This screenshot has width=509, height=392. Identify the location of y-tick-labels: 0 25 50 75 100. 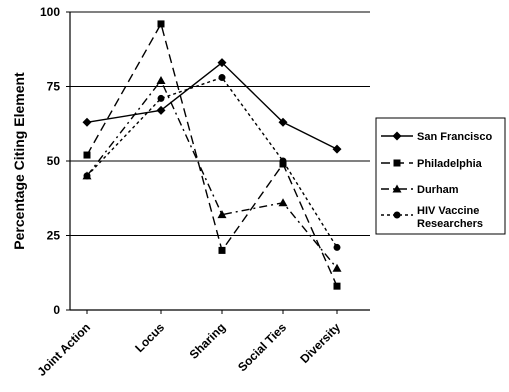
(50, 161).